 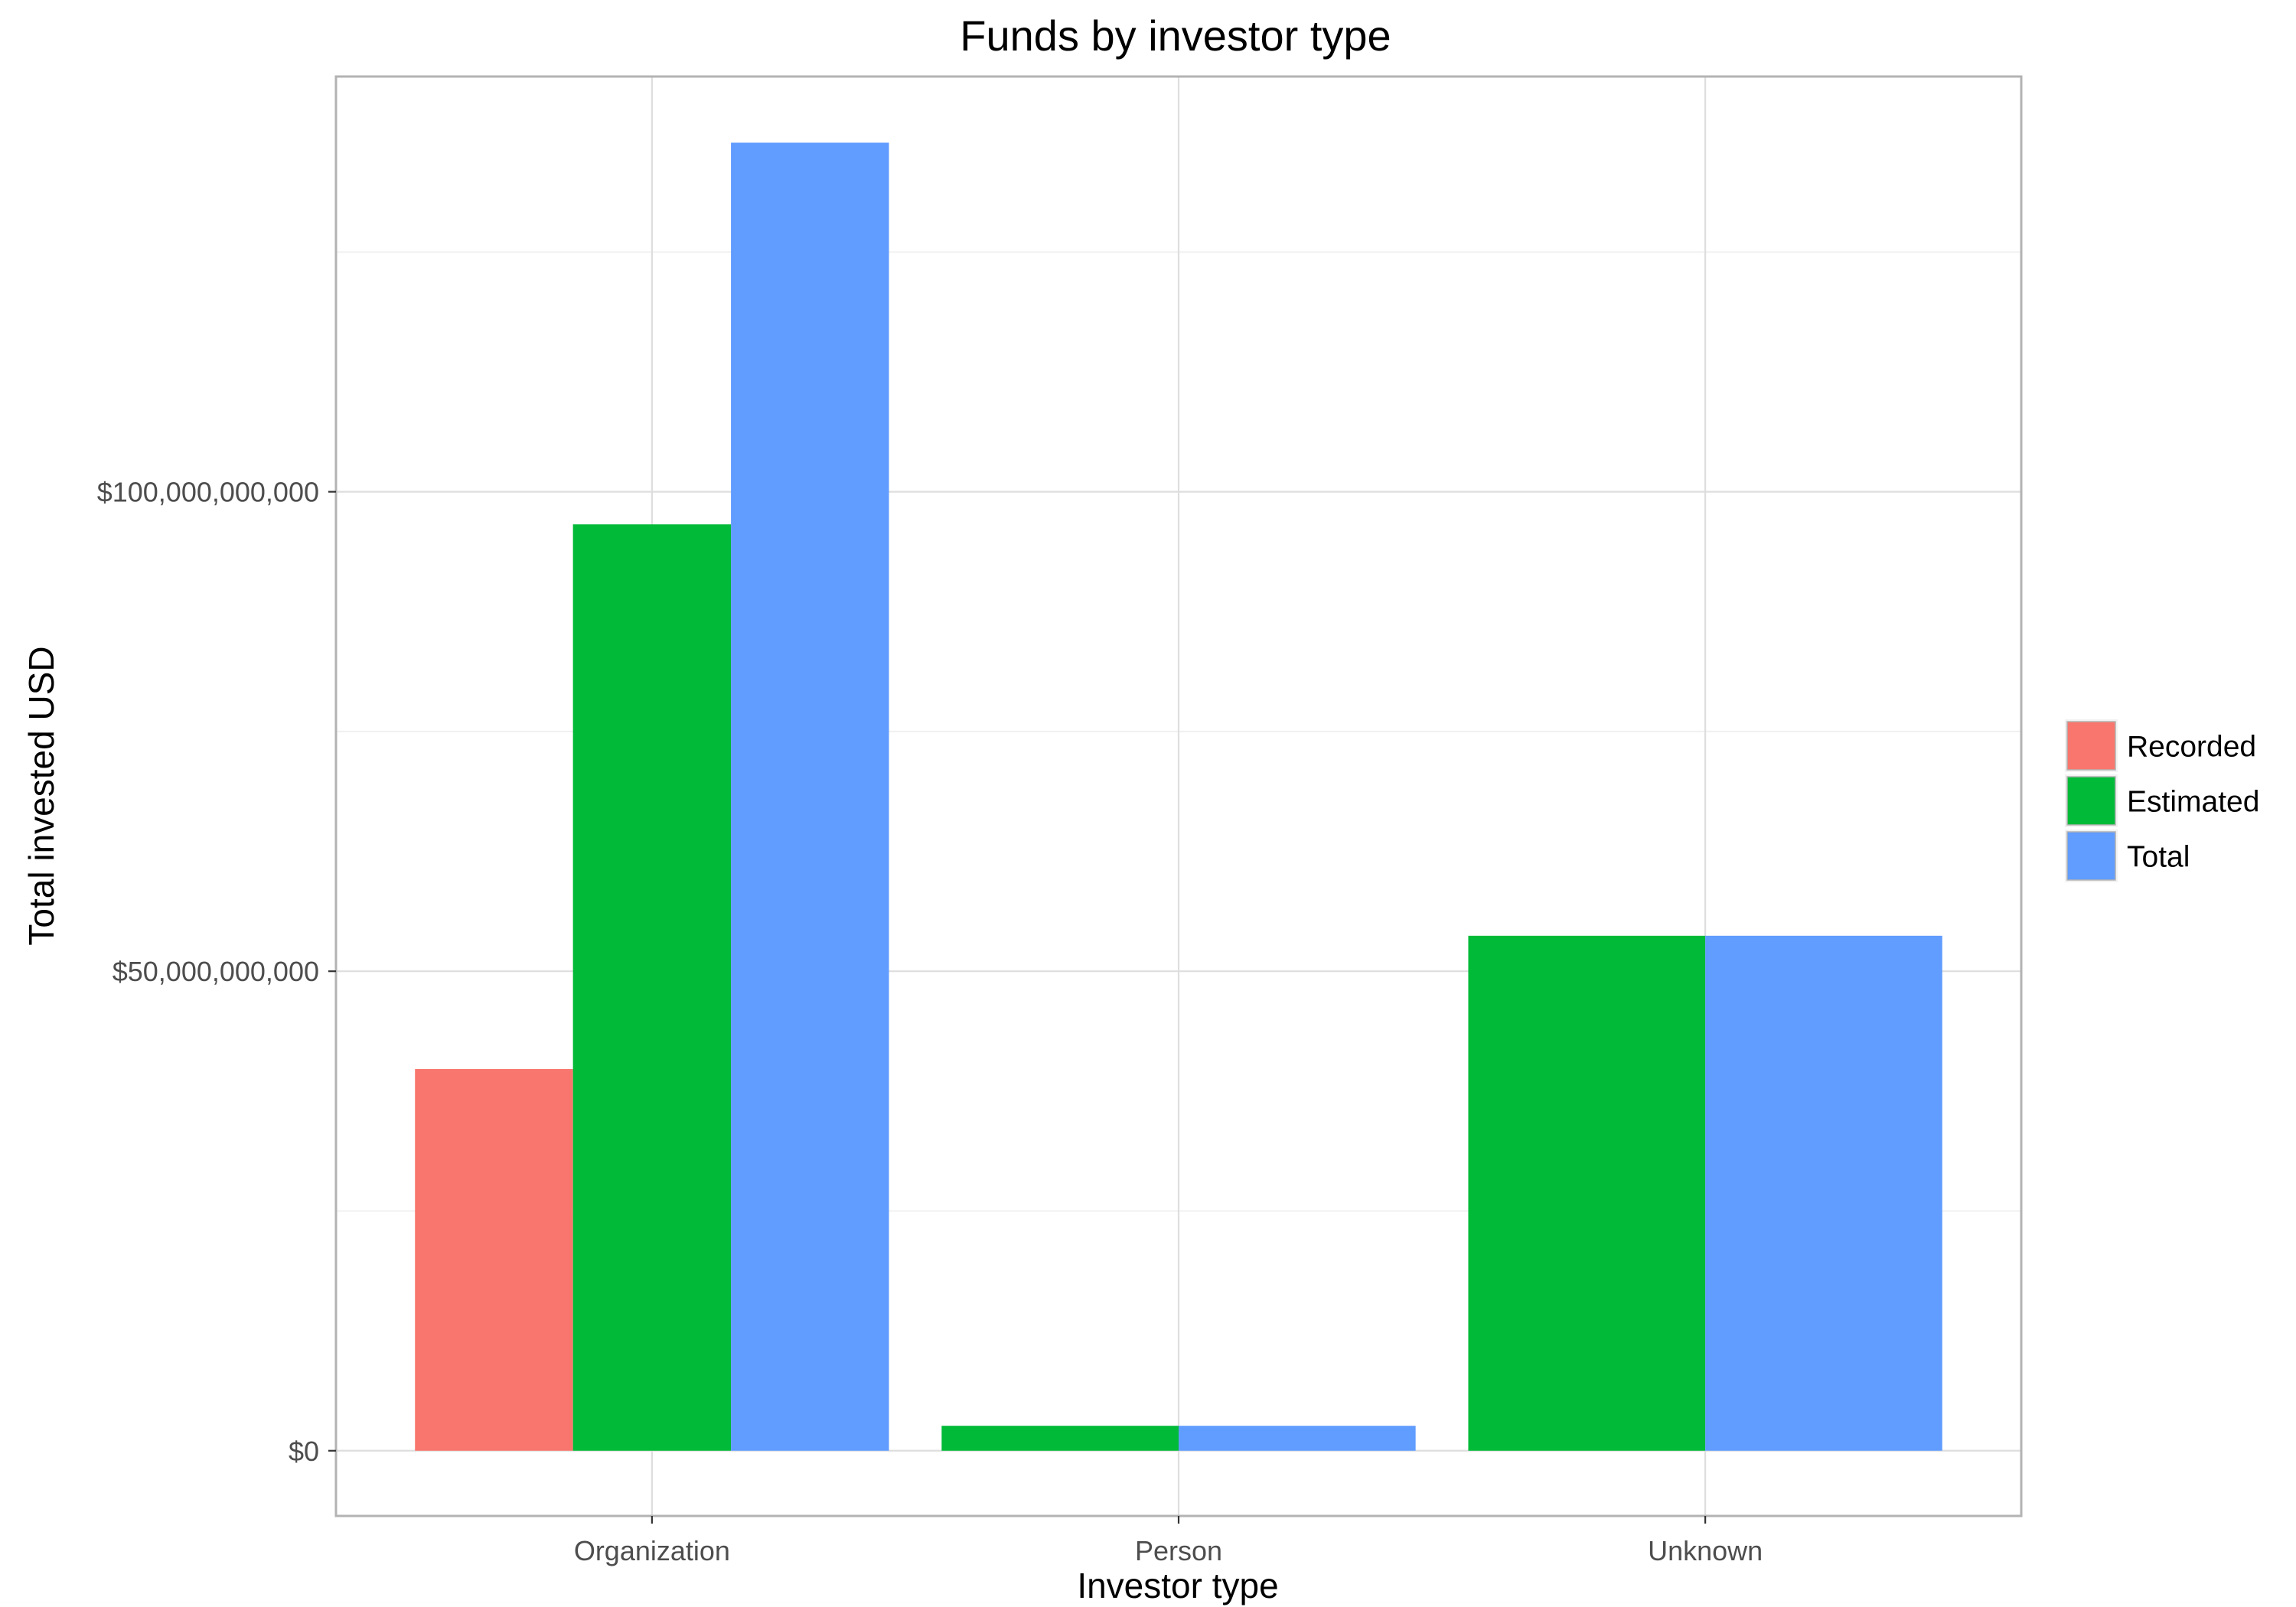 I want to click on y-axis-ticks: $0 $50,000,000,000 $100,000,000,000, so click(x=216, y=972).